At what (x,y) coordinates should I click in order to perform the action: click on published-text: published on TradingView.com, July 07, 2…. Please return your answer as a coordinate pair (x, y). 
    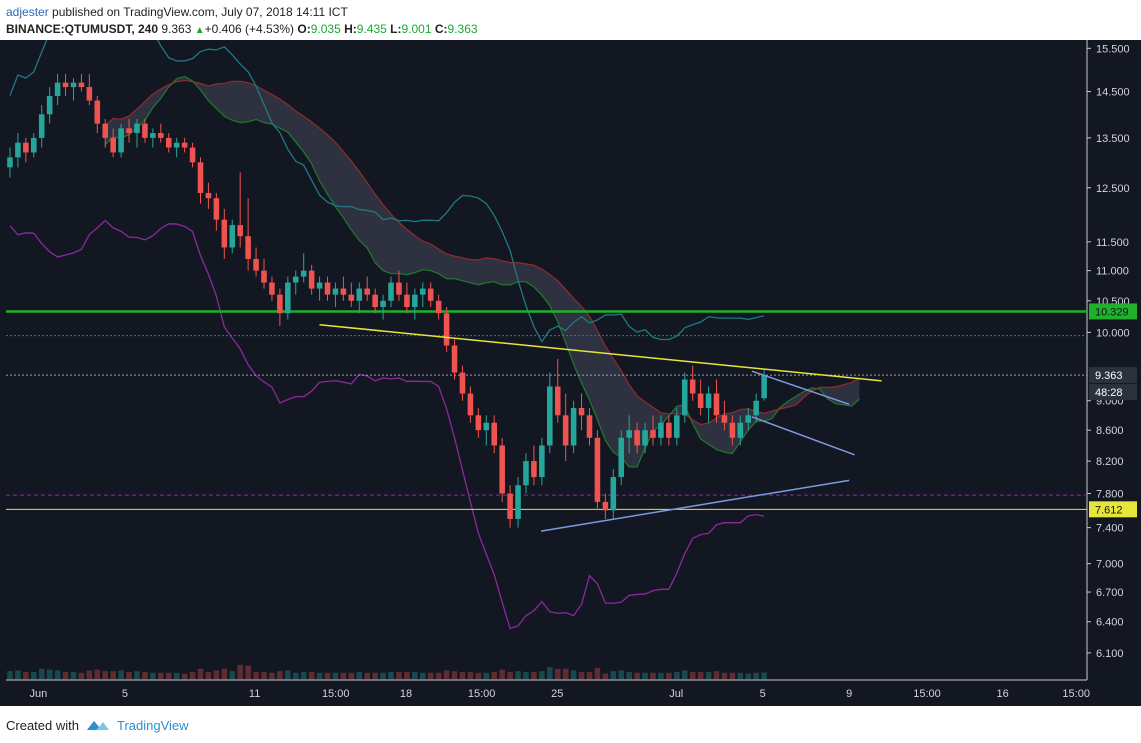
    Looking at the image, I should click on (198, 12).